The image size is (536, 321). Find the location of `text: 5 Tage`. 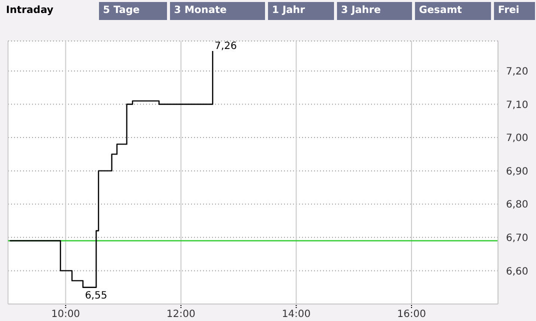

text: 5 Tage is located at coordinates (133, 11).